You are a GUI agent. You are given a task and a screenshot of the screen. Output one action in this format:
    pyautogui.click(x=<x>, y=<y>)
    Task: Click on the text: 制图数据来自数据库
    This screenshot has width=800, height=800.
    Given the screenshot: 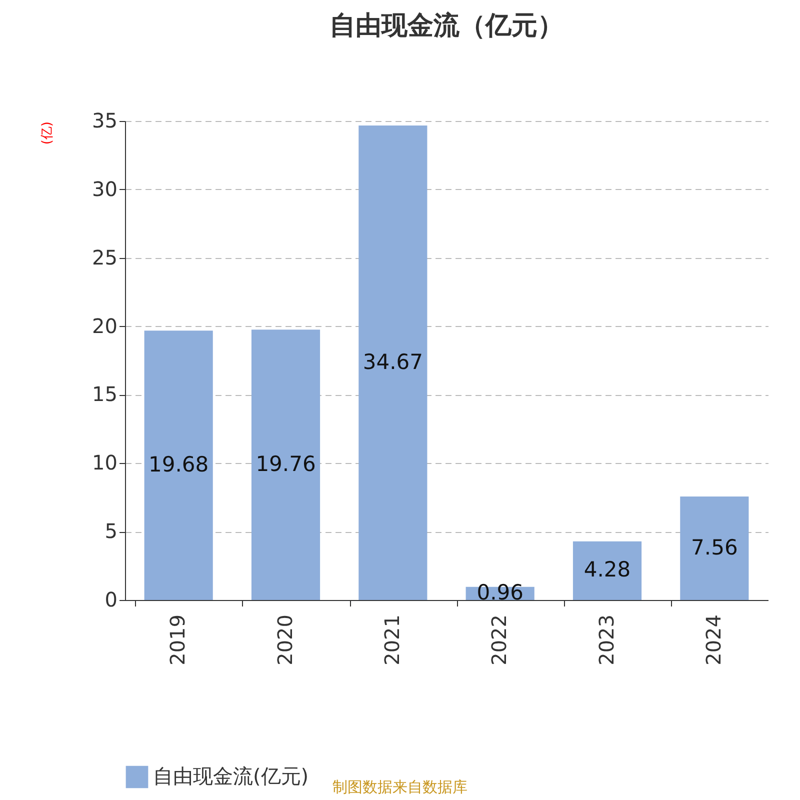 What is the action you would take?
    pyautogui.click(x=400, y=787)
    